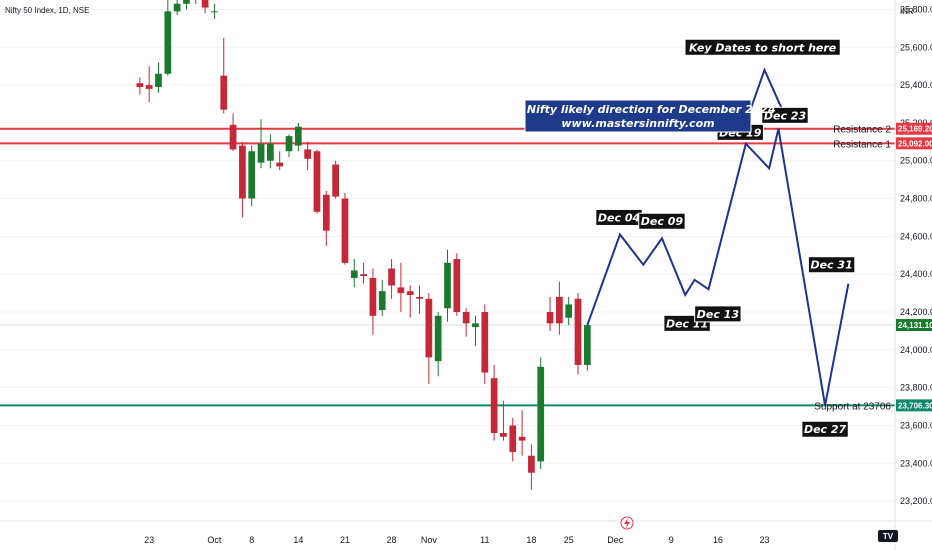 This screenshot has height=550, width=932. Describe the element at coordinates (764, 95) in the screenshot. I see `projection-peak-line` at that location.